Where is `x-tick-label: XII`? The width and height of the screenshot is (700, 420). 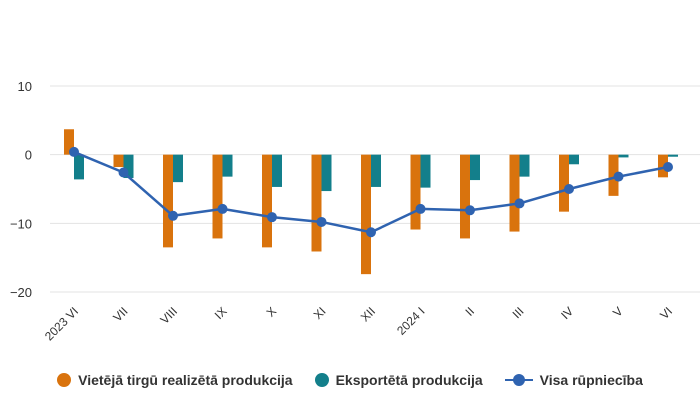 x-tick-label: XII is located at coordinates (368, 314).